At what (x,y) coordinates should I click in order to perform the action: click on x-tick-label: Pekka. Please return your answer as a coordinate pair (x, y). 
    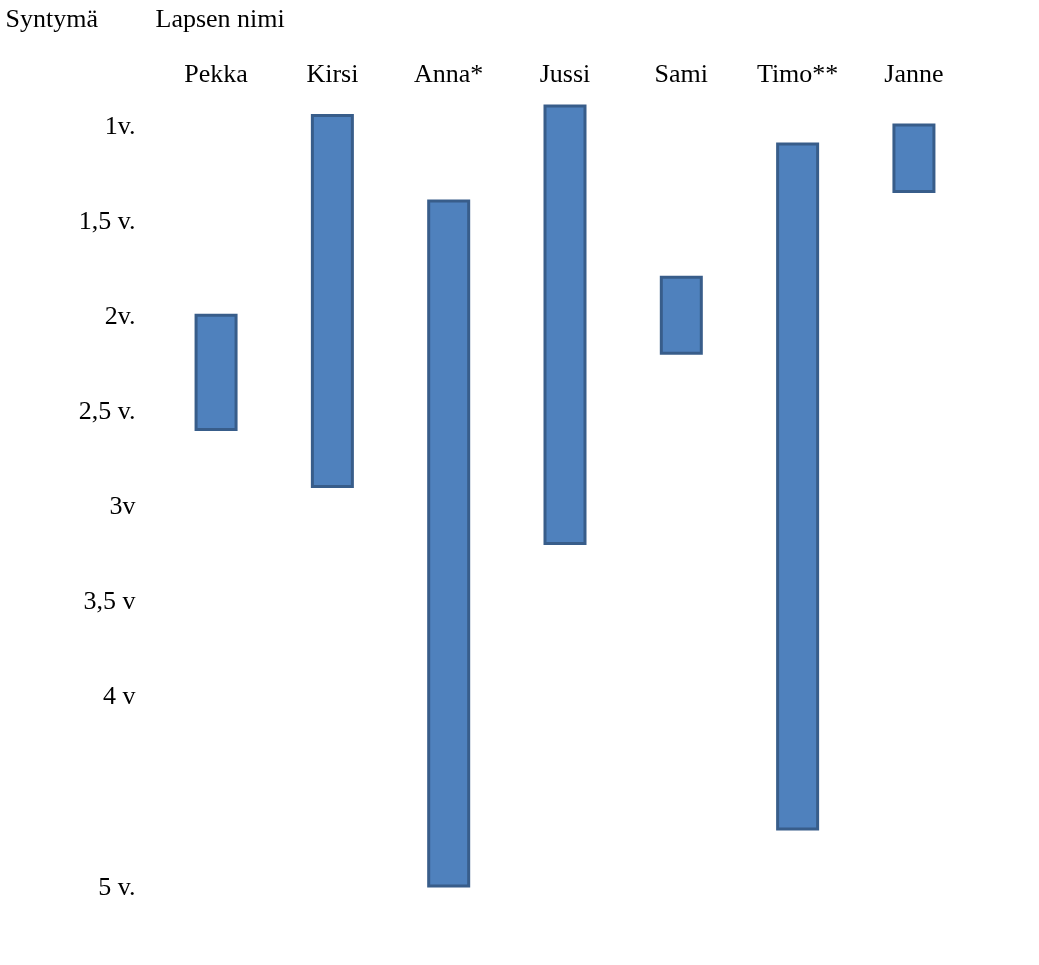
    Looking at the image, I should click on (216, 73).